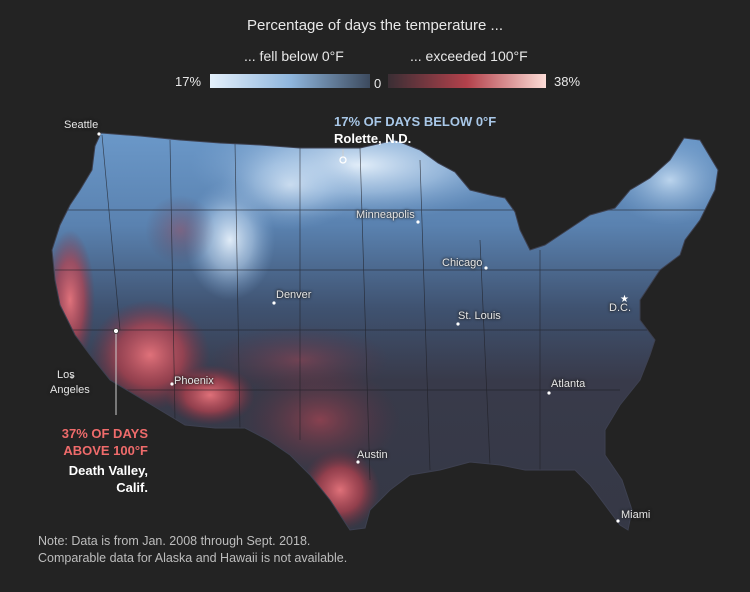 Image resolution: width=750 pixels, height=592 pixels. Describe the element at coordinates (467, 81) in the screenshot. I see `legend-hot-bar` at that location.